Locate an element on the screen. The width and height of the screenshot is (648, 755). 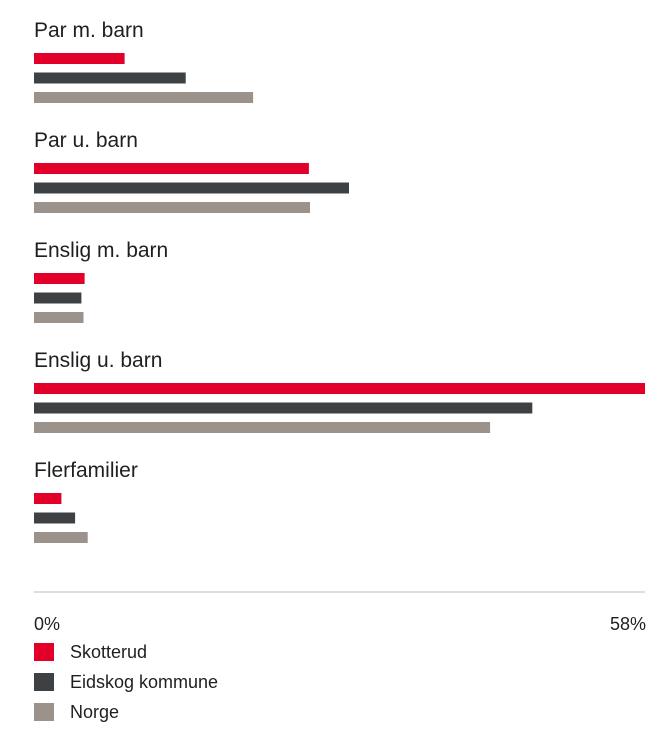
category-label: Par u. barn is located at coordinates (86, 140).